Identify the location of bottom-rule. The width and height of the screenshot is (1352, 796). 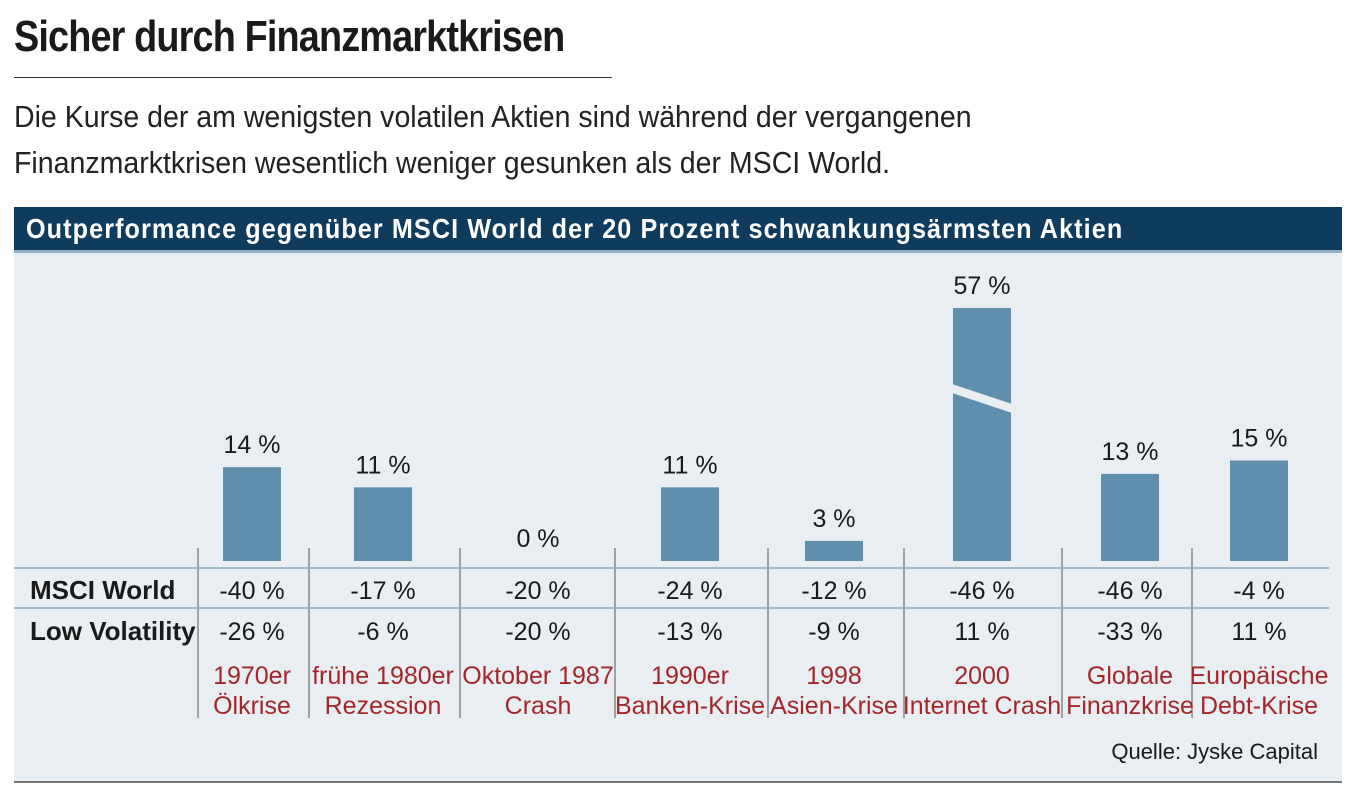
(678, 782).